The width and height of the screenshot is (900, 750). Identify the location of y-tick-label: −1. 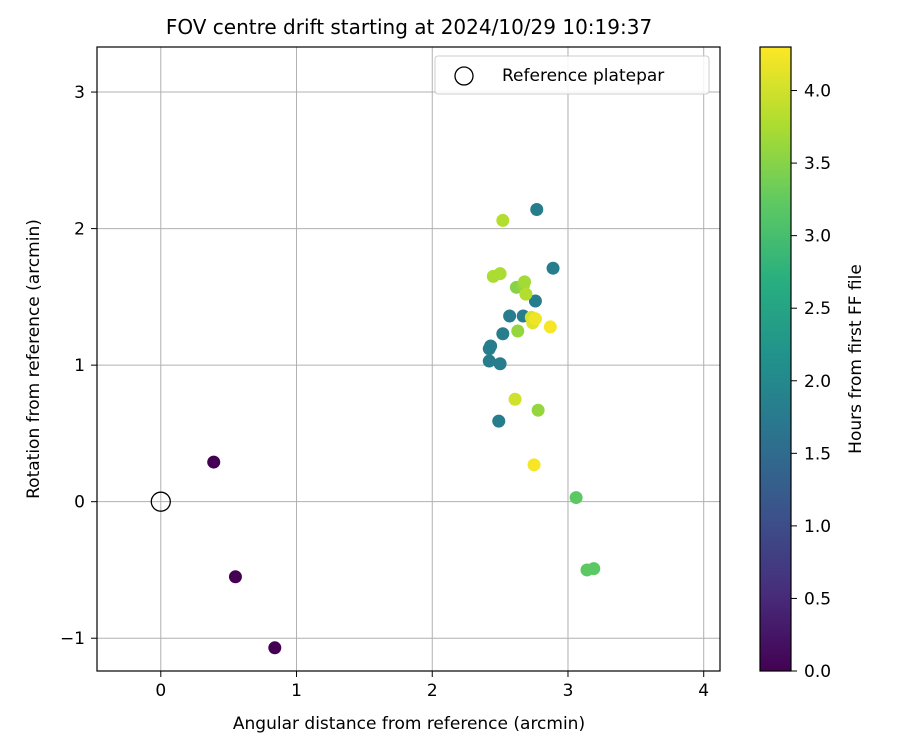
(72, 639).